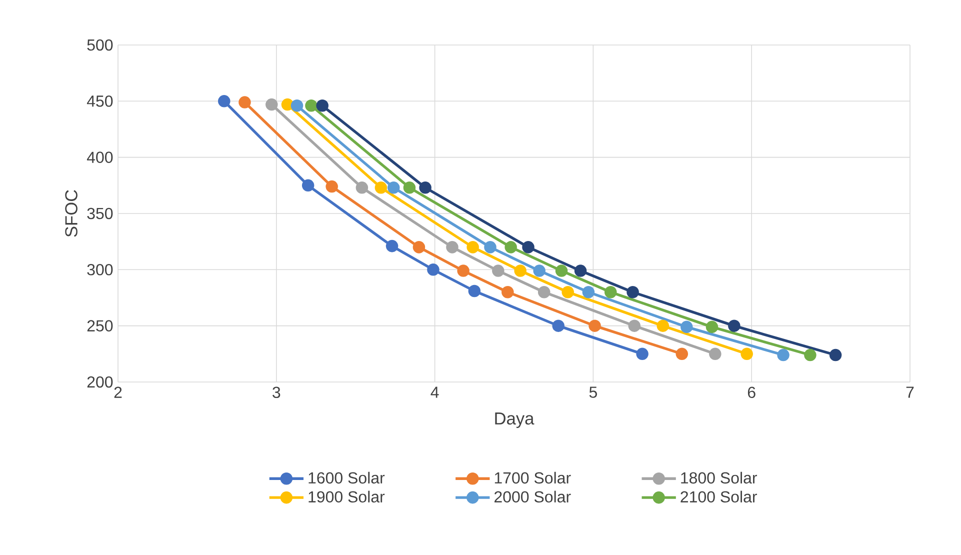 Image resolution: width=961 pixels, height=555 pixels. I want to click on x-tick-label: 2, so click(118, 392).